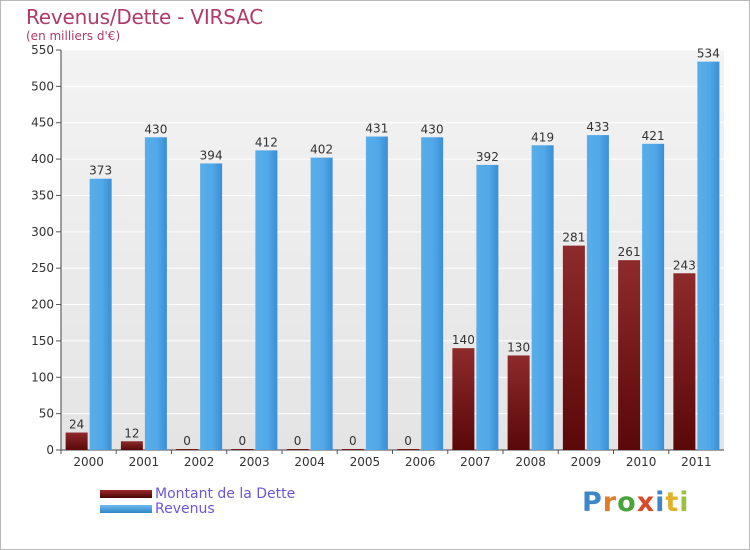  What do you see at coordinates (88, 462) in the screenshot?
I see `x-tick-label: 2000` at bounding box center [88, 462].